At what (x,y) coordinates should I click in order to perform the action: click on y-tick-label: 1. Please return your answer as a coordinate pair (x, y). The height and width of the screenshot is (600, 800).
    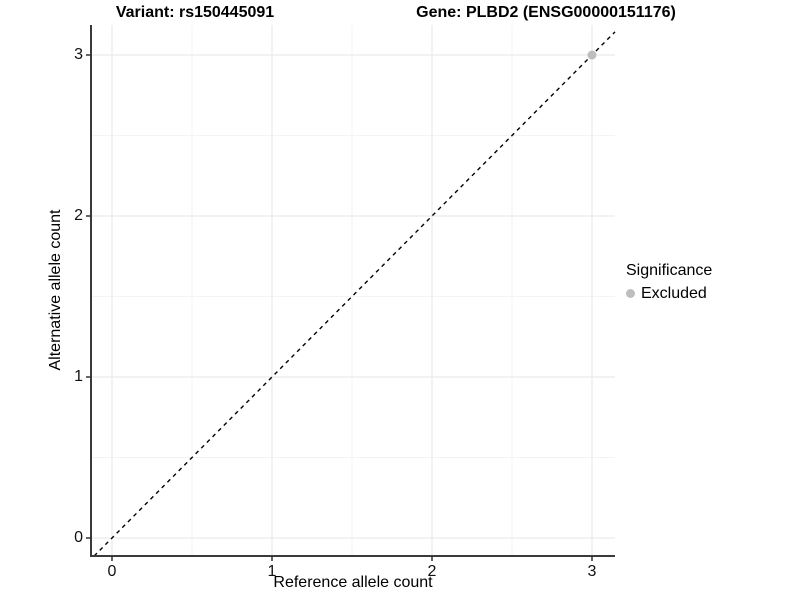
    Looking at the image, I should click on (78, 376).